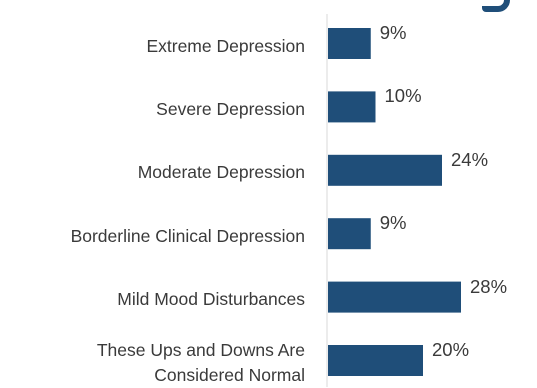 This screenshot has width=537, height=388. Describe the element at coordinates (451, 349) in the screenshot. I see `value-label-6: 20%` at that location.